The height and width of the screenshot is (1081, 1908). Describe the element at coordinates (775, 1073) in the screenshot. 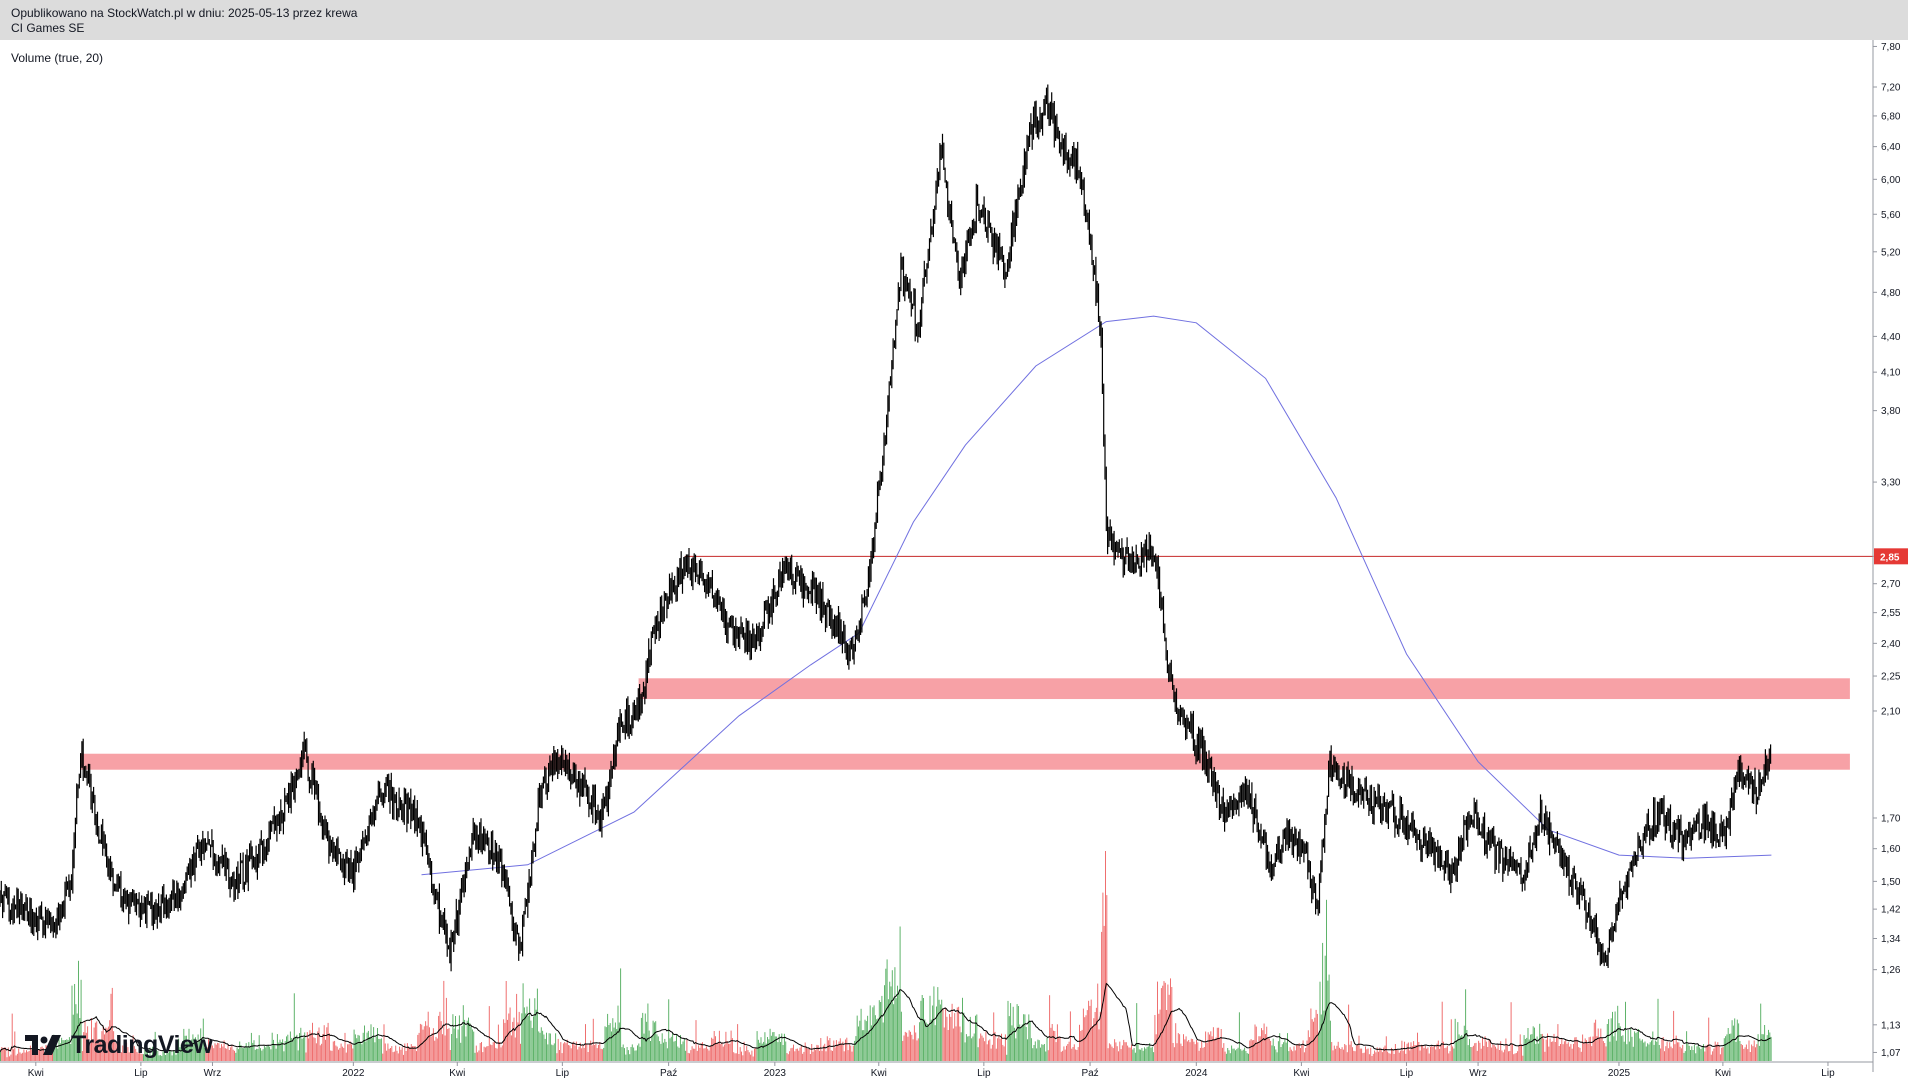

I see `time-tick-label: 2023` at that location.